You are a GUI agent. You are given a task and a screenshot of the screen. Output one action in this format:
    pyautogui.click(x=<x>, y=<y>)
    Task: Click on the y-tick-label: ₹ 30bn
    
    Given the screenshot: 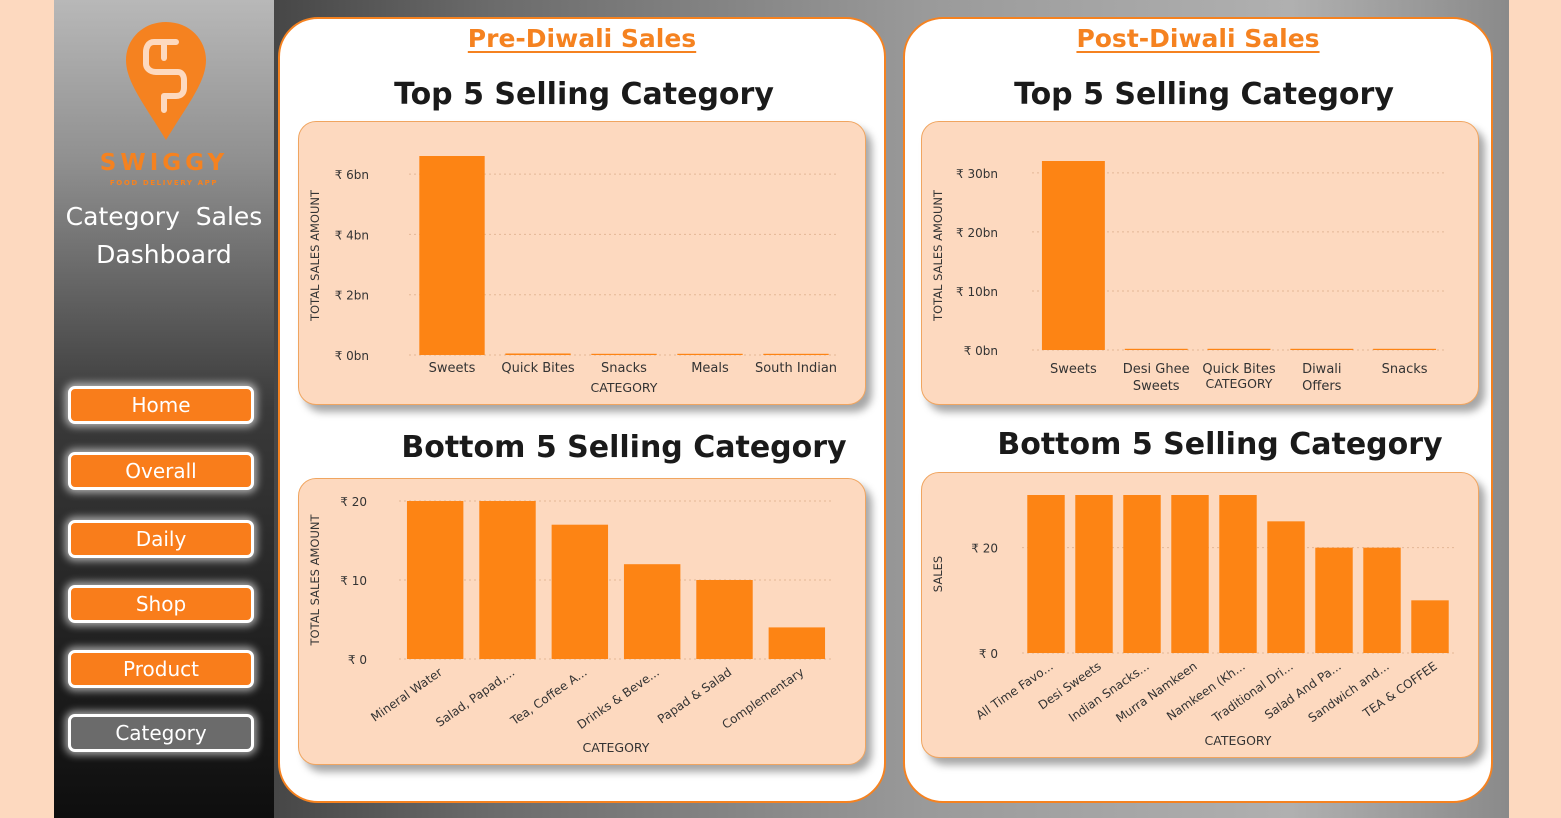 What is the action you would take?
    pyautogui.click(x=977, y=174)
    